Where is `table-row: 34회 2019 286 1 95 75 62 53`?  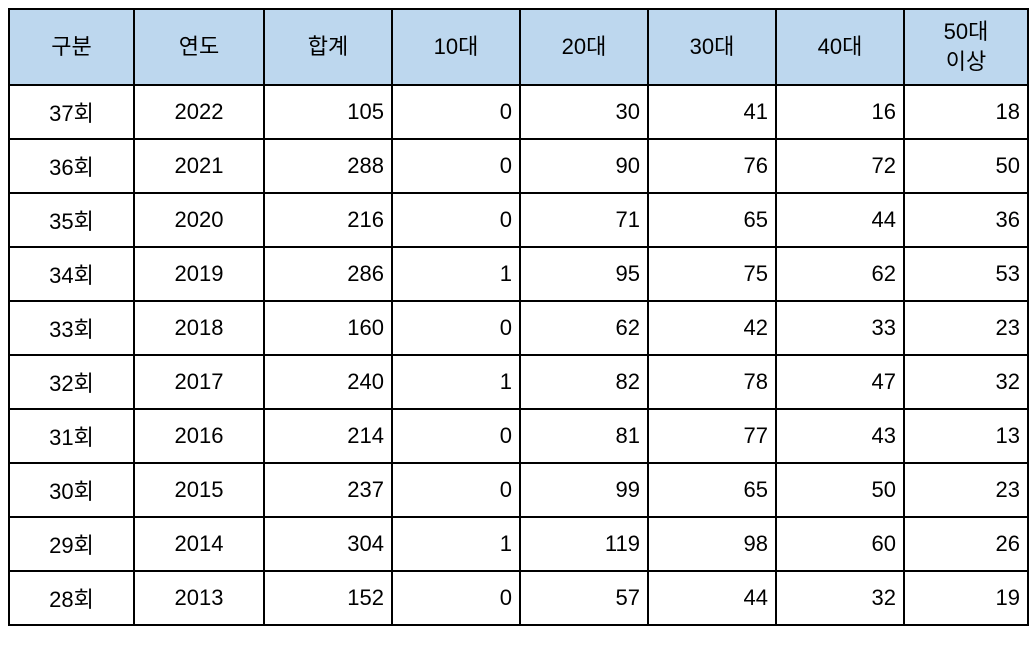
table-row: 34회 2019 286 1 95 75 62 53 is located at coordinates (518, 274).